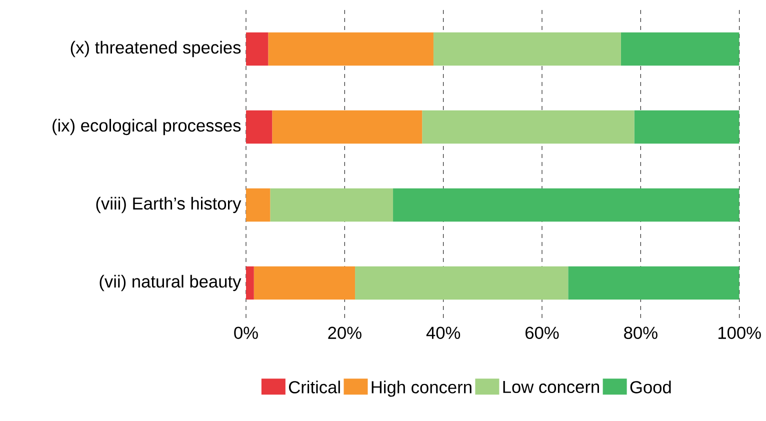 This screenshot has width=766, height=421. I want to click on legend-label: Good, so click(650, 387).